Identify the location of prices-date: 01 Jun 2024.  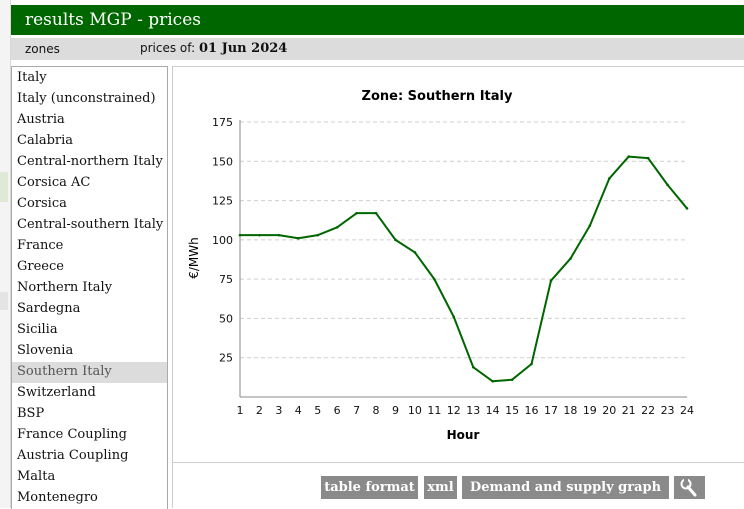
(243, 48).